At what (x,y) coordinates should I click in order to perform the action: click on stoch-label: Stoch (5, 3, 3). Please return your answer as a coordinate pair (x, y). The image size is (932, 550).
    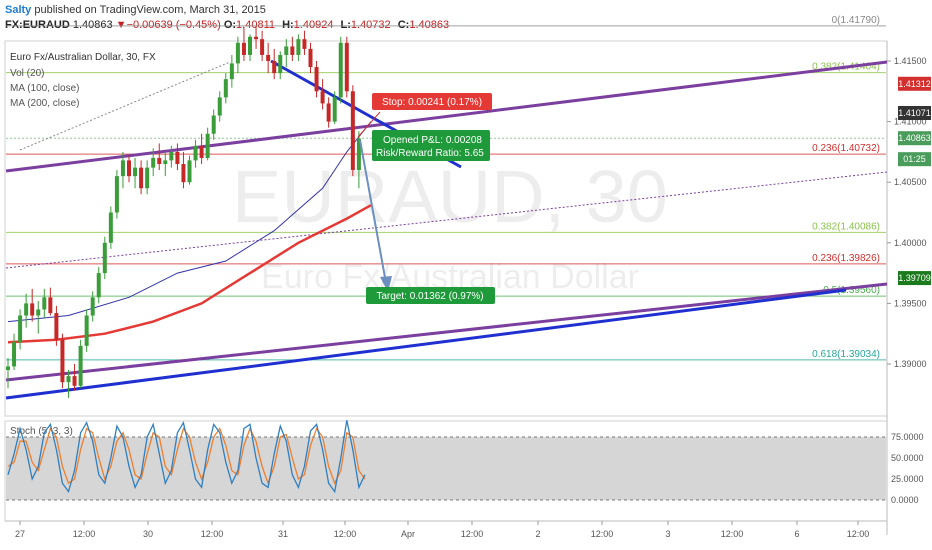
    Looking at the image, I should click on (41, 431).